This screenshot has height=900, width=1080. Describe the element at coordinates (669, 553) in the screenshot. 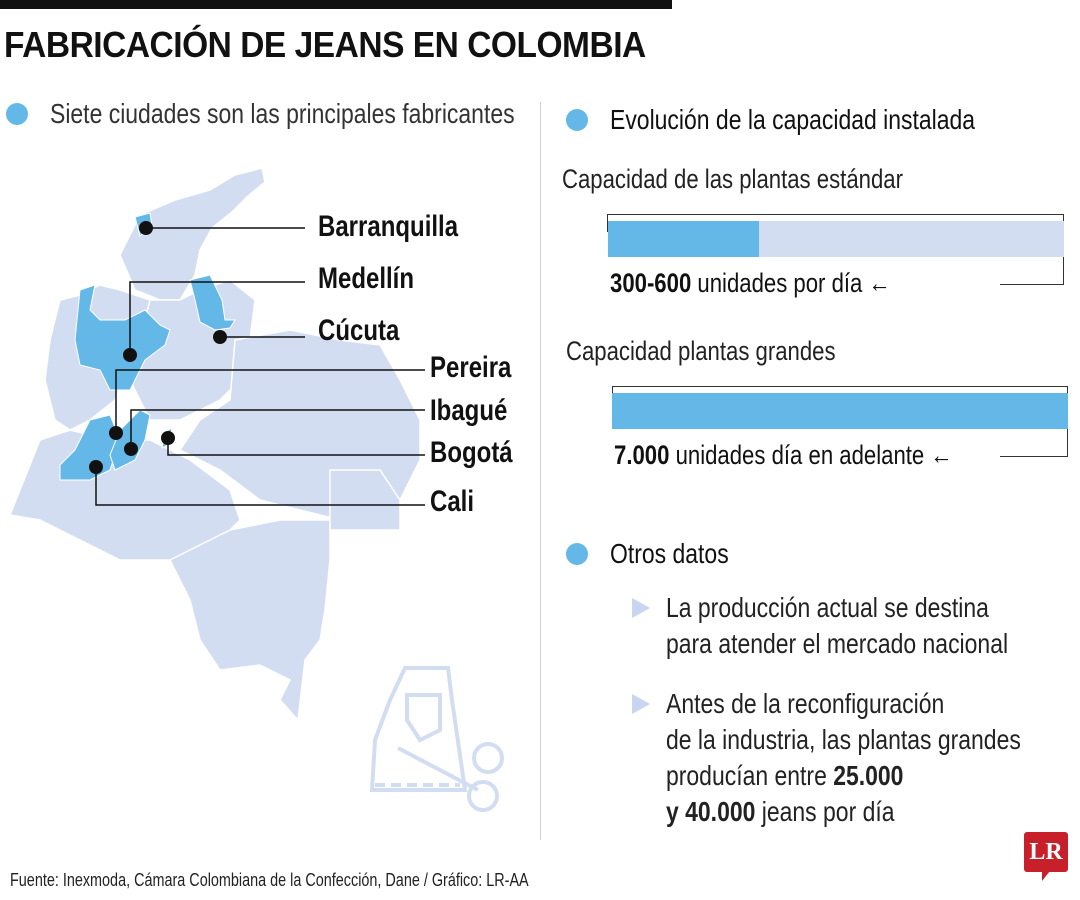

I see `section-other-label: Otros datos` at that location.